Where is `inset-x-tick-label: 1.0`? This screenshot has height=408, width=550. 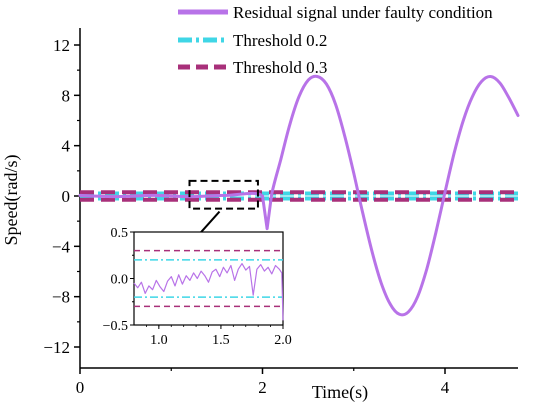 inset-x-tick-label: 1.0 is located at coordinates (159, 340).